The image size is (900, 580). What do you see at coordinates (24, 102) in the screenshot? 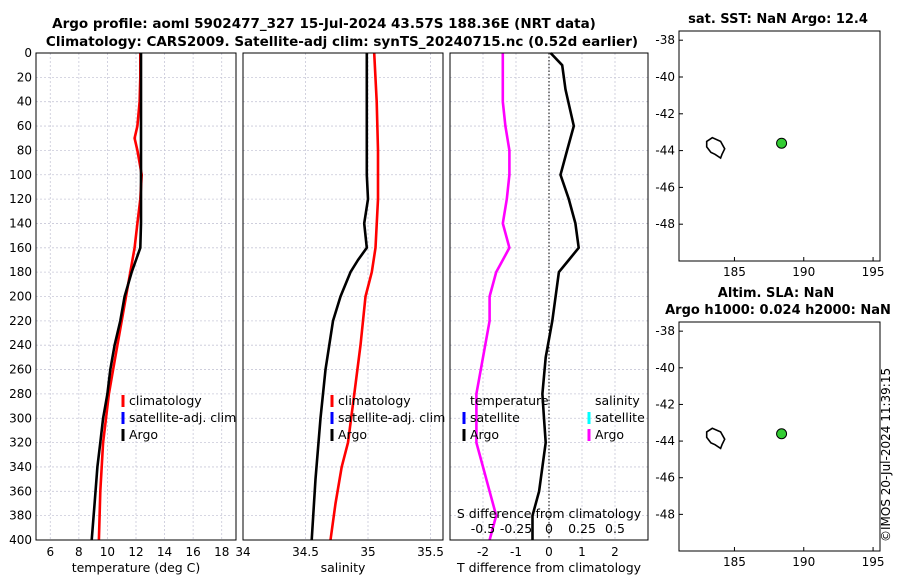
I see `depth-tick-label: 40` at bounding box center [24, 102].